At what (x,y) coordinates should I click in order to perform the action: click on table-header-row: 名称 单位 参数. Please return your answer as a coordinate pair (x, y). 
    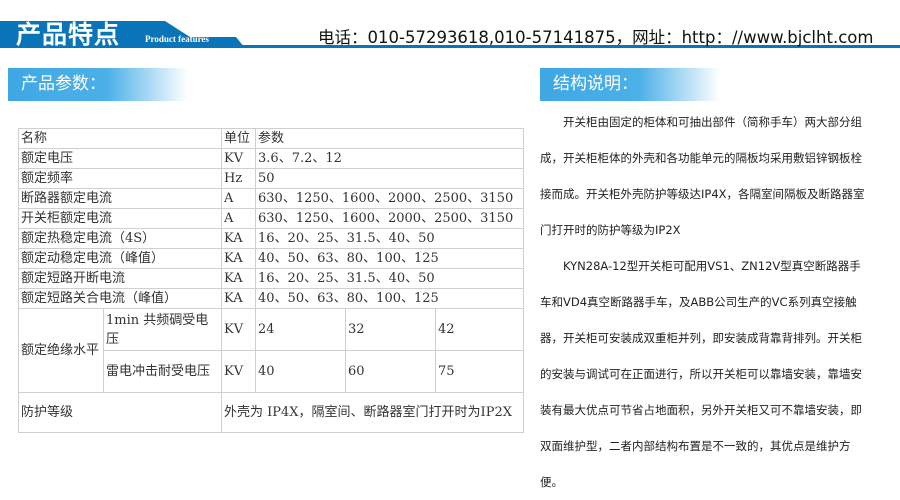
    Looking at the image, I should click on (271, 138).